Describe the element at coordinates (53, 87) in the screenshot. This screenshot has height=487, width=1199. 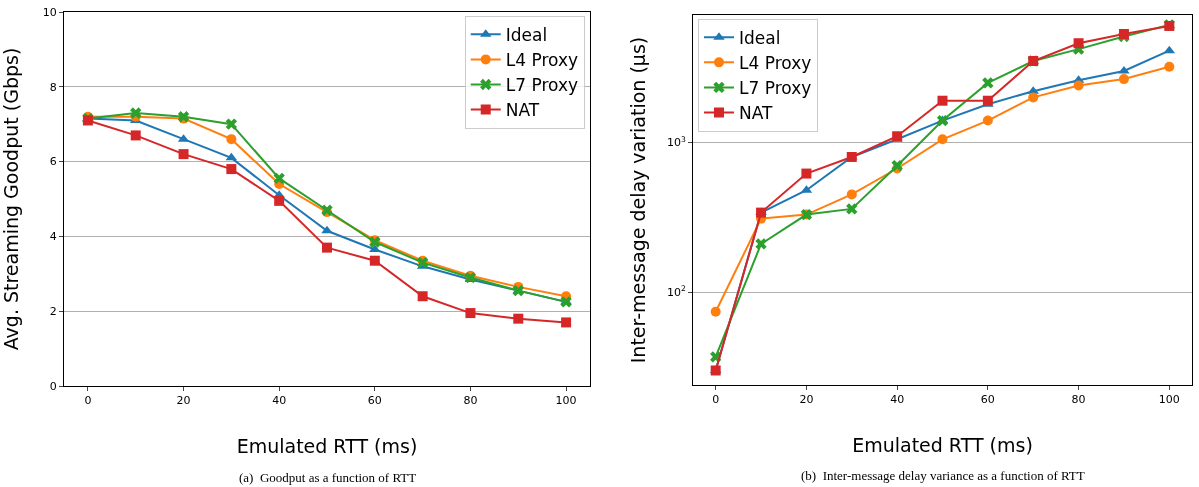
I see `y-tick-label: 8` at that location.